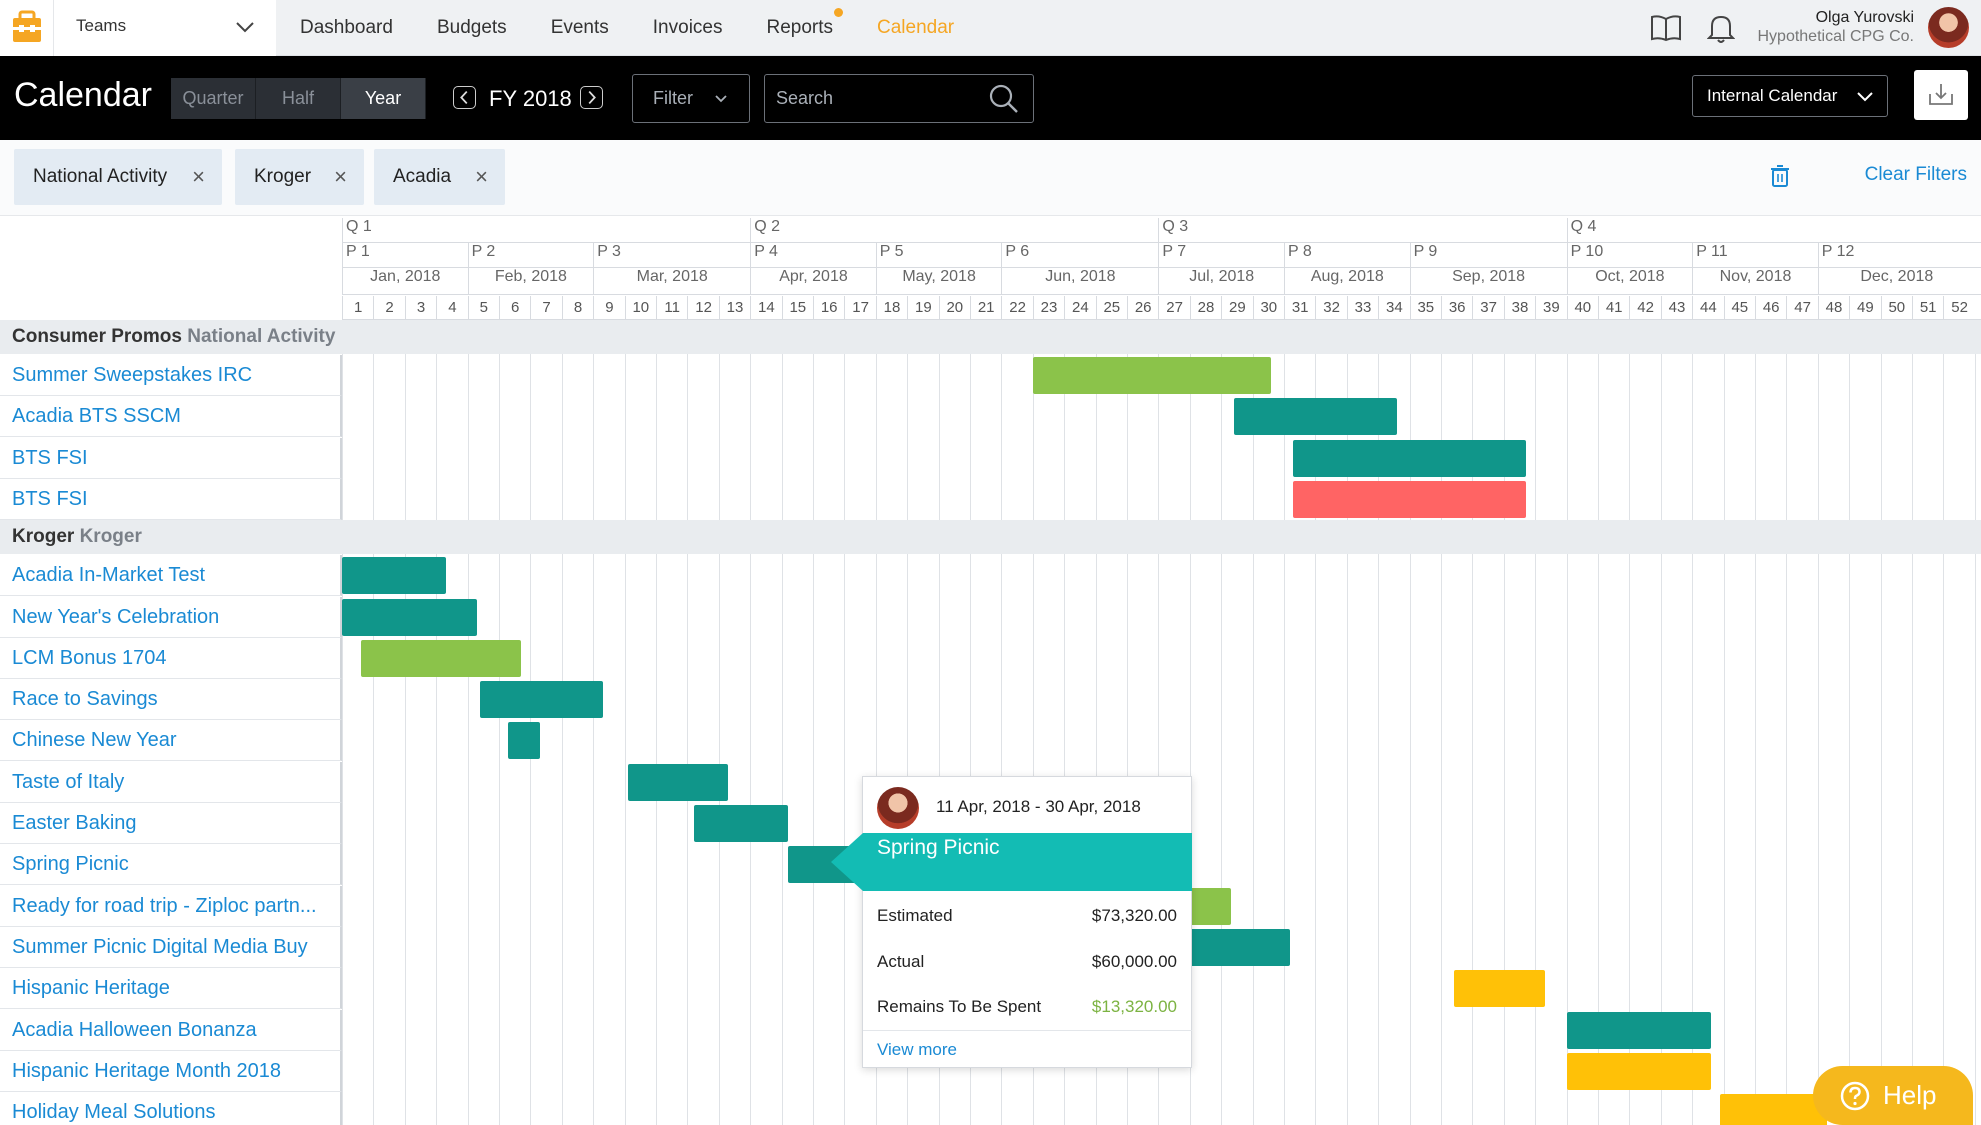 The width and height of the screenshot is (1981, 1125). Describe the element at coordinates (171, 700) in the screenshot. I see `row-event-link: Race to Savings` at that location.